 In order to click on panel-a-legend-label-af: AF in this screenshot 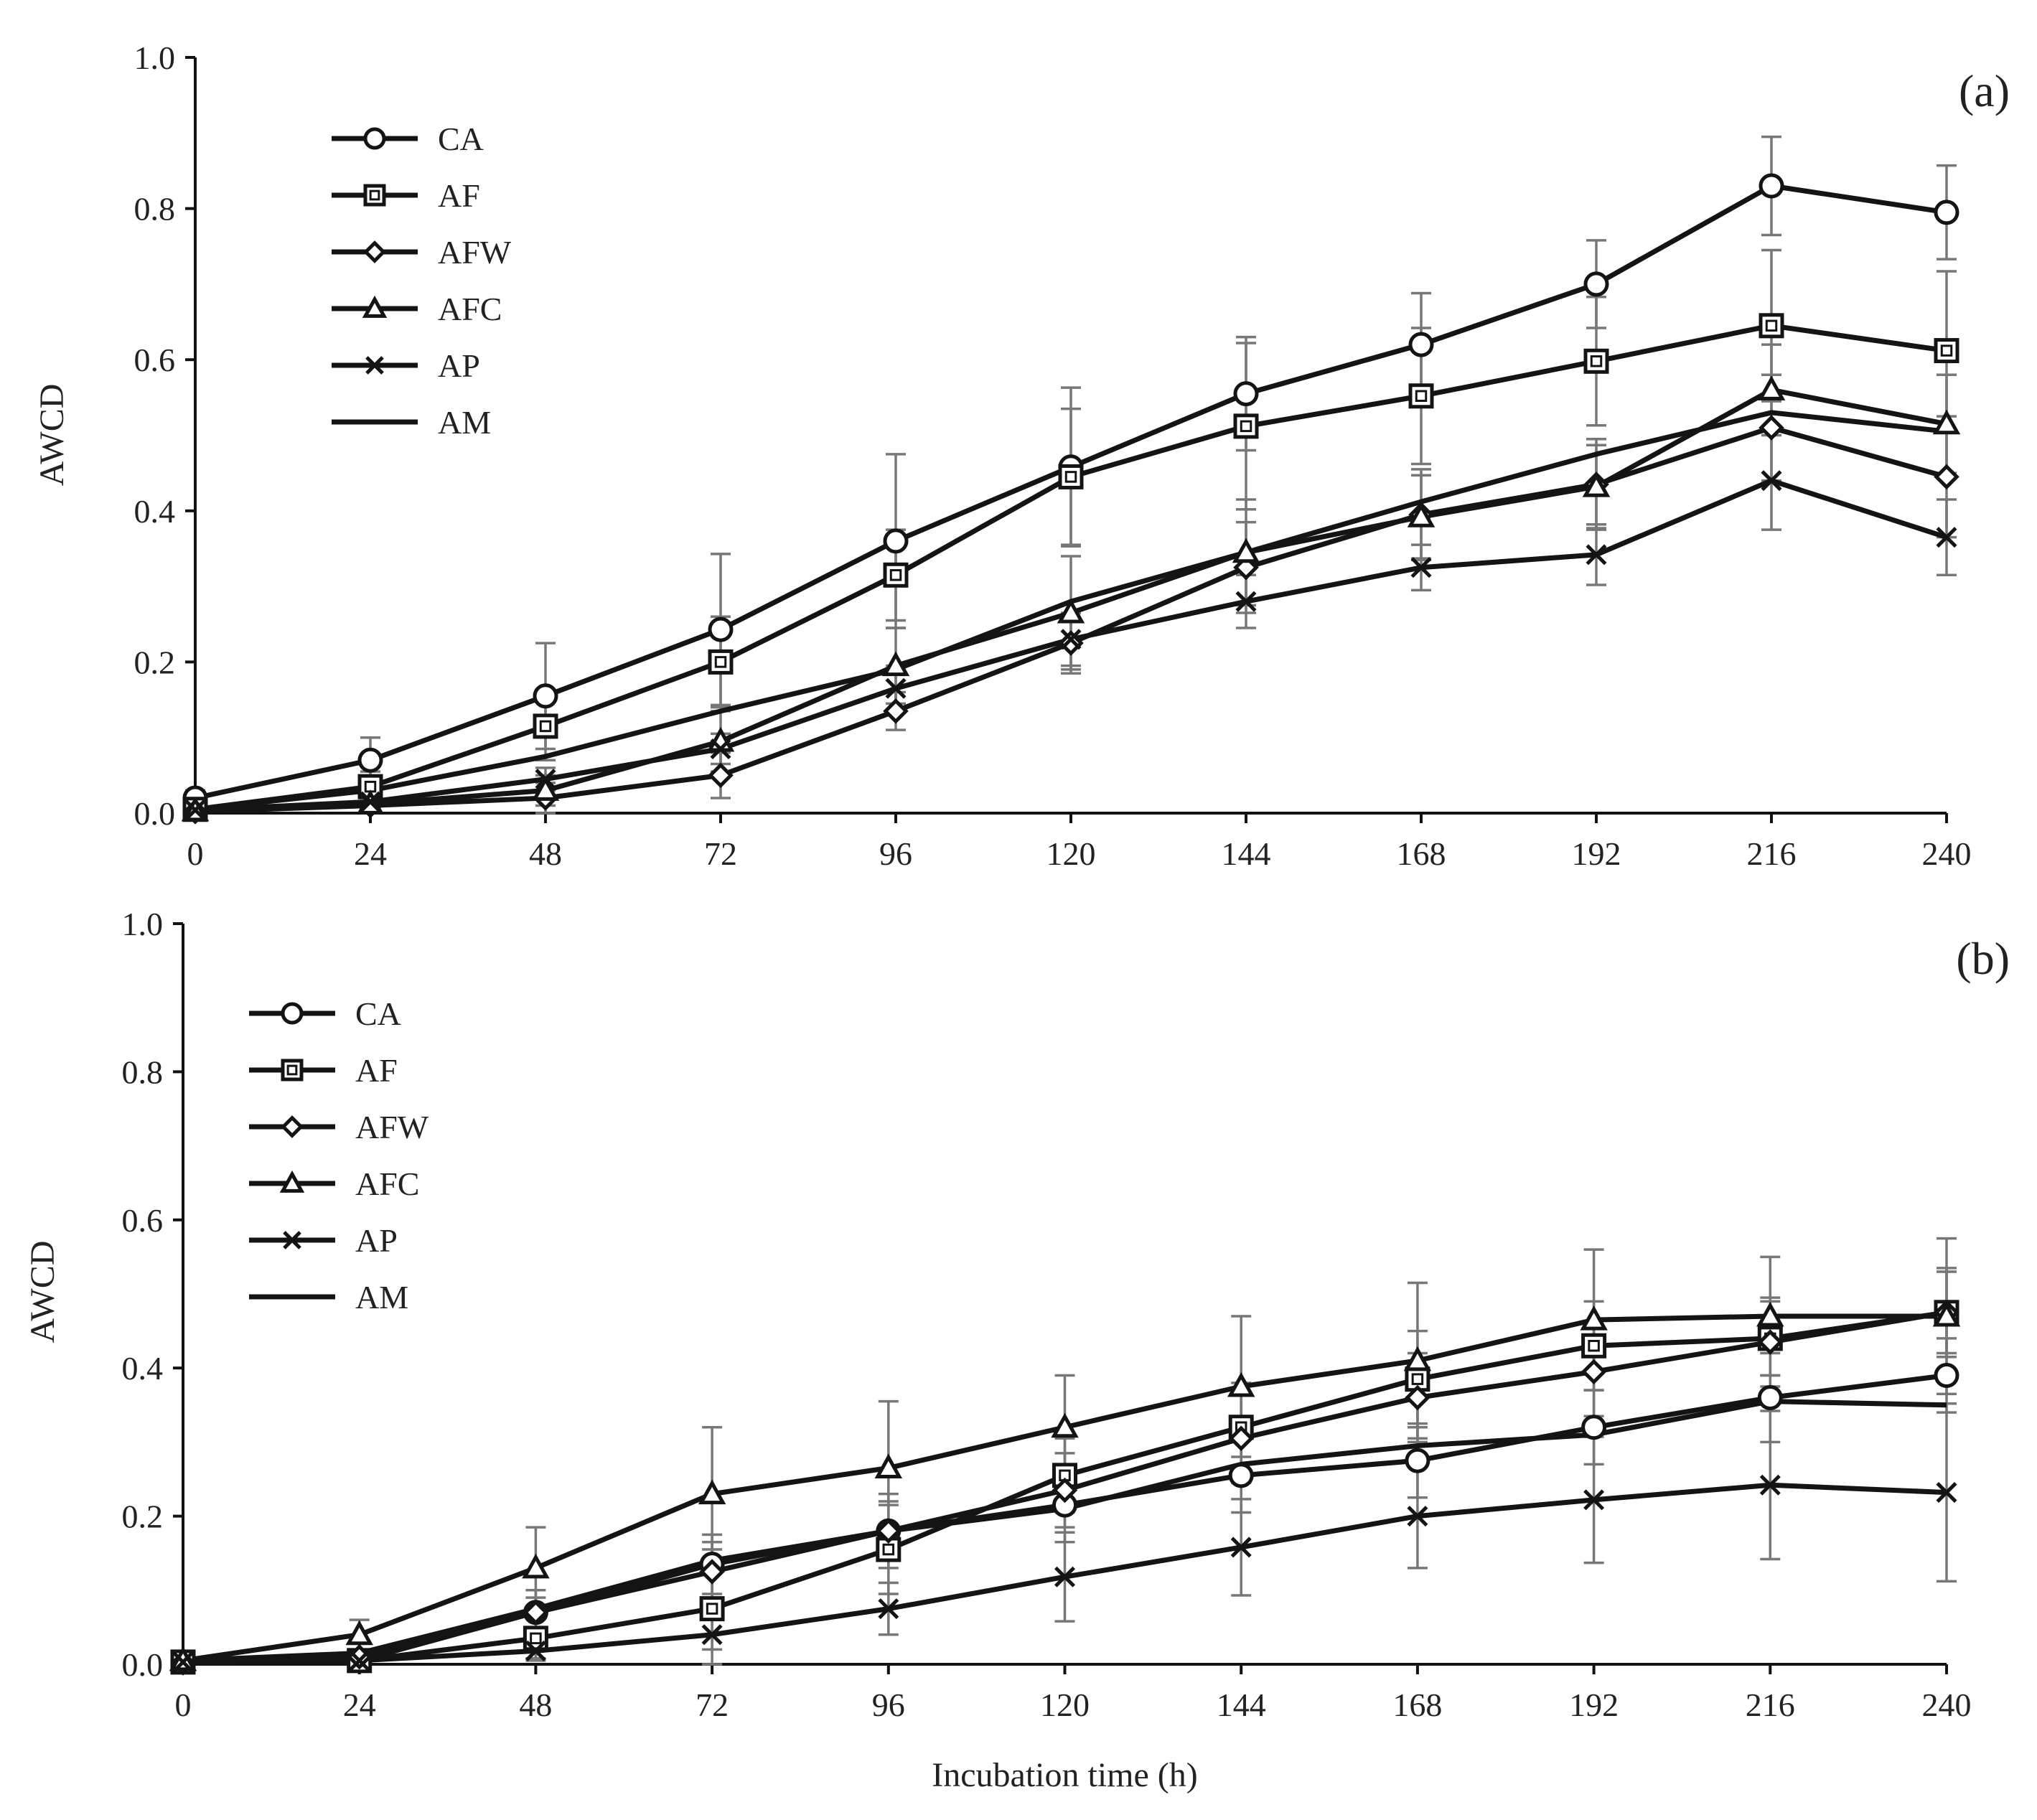, I will do `click(459, 195)`.